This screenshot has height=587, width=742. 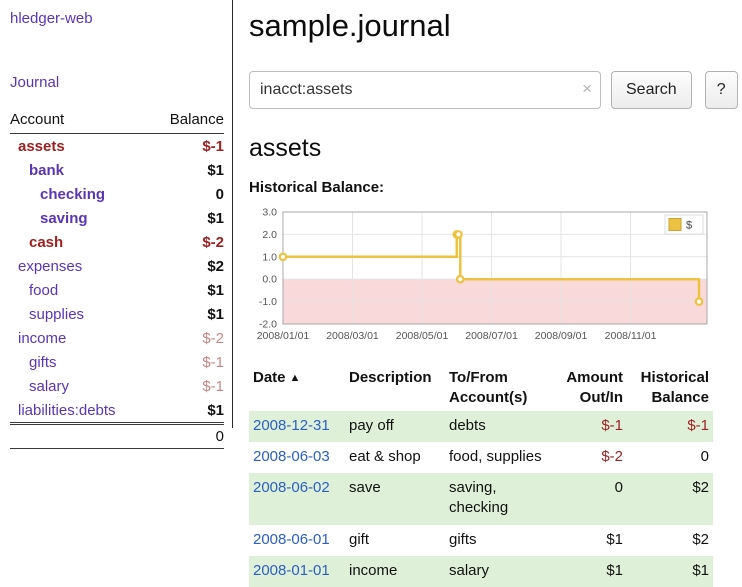 I want to click on transaction-description: eat & shop, so click(x=385, y=456).